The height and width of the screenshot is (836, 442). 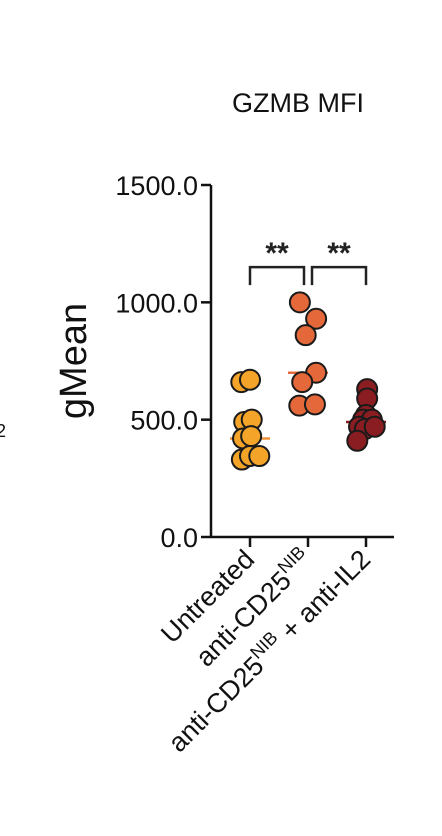 I want to click on edge-fragment-text: 2, so click(x=3, y=431).